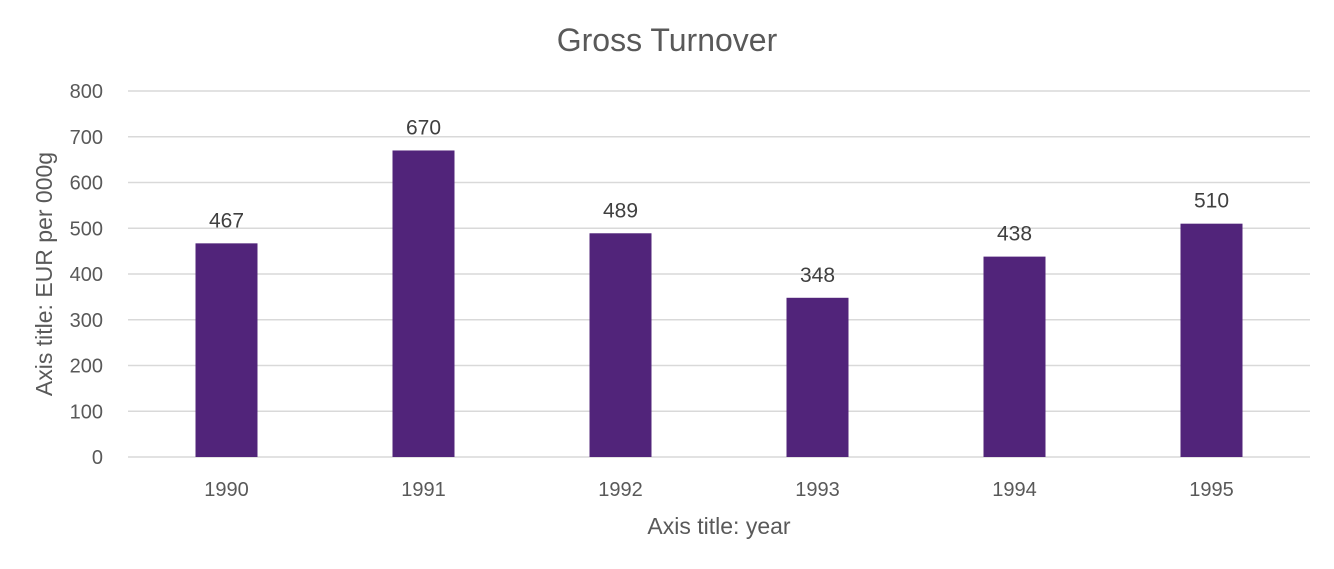  Describe the element at coordinates (1014, 356) in the screenshot. I see `bar-1994` at that location.